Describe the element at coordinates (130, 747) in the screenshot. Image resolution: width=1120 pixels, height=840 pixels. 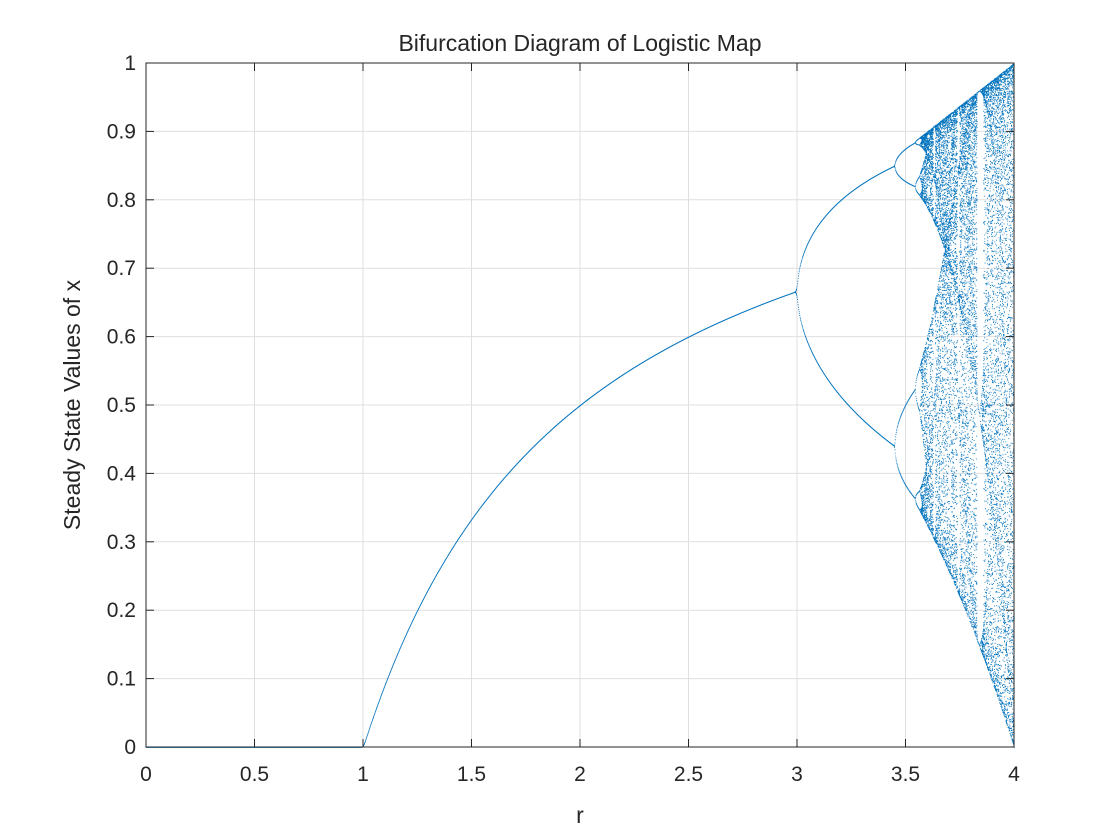
I see `y-tick-label: 0` at that location.